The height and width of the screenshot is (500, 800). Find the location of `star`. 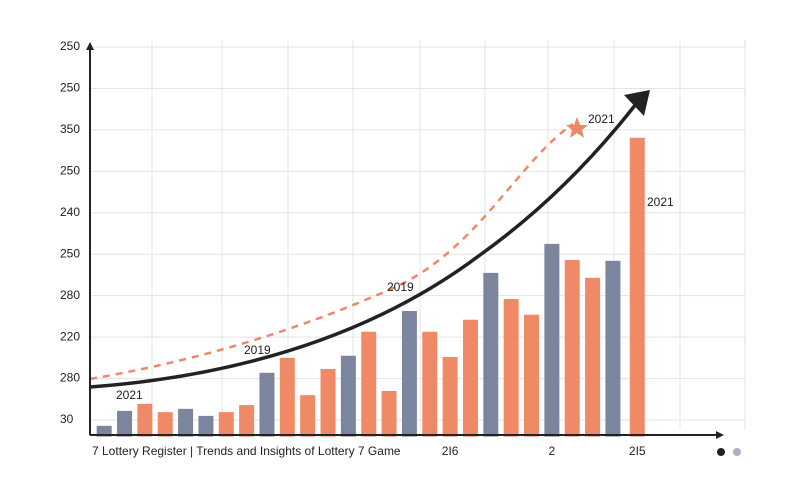

star is located at coordinates (577, 127).